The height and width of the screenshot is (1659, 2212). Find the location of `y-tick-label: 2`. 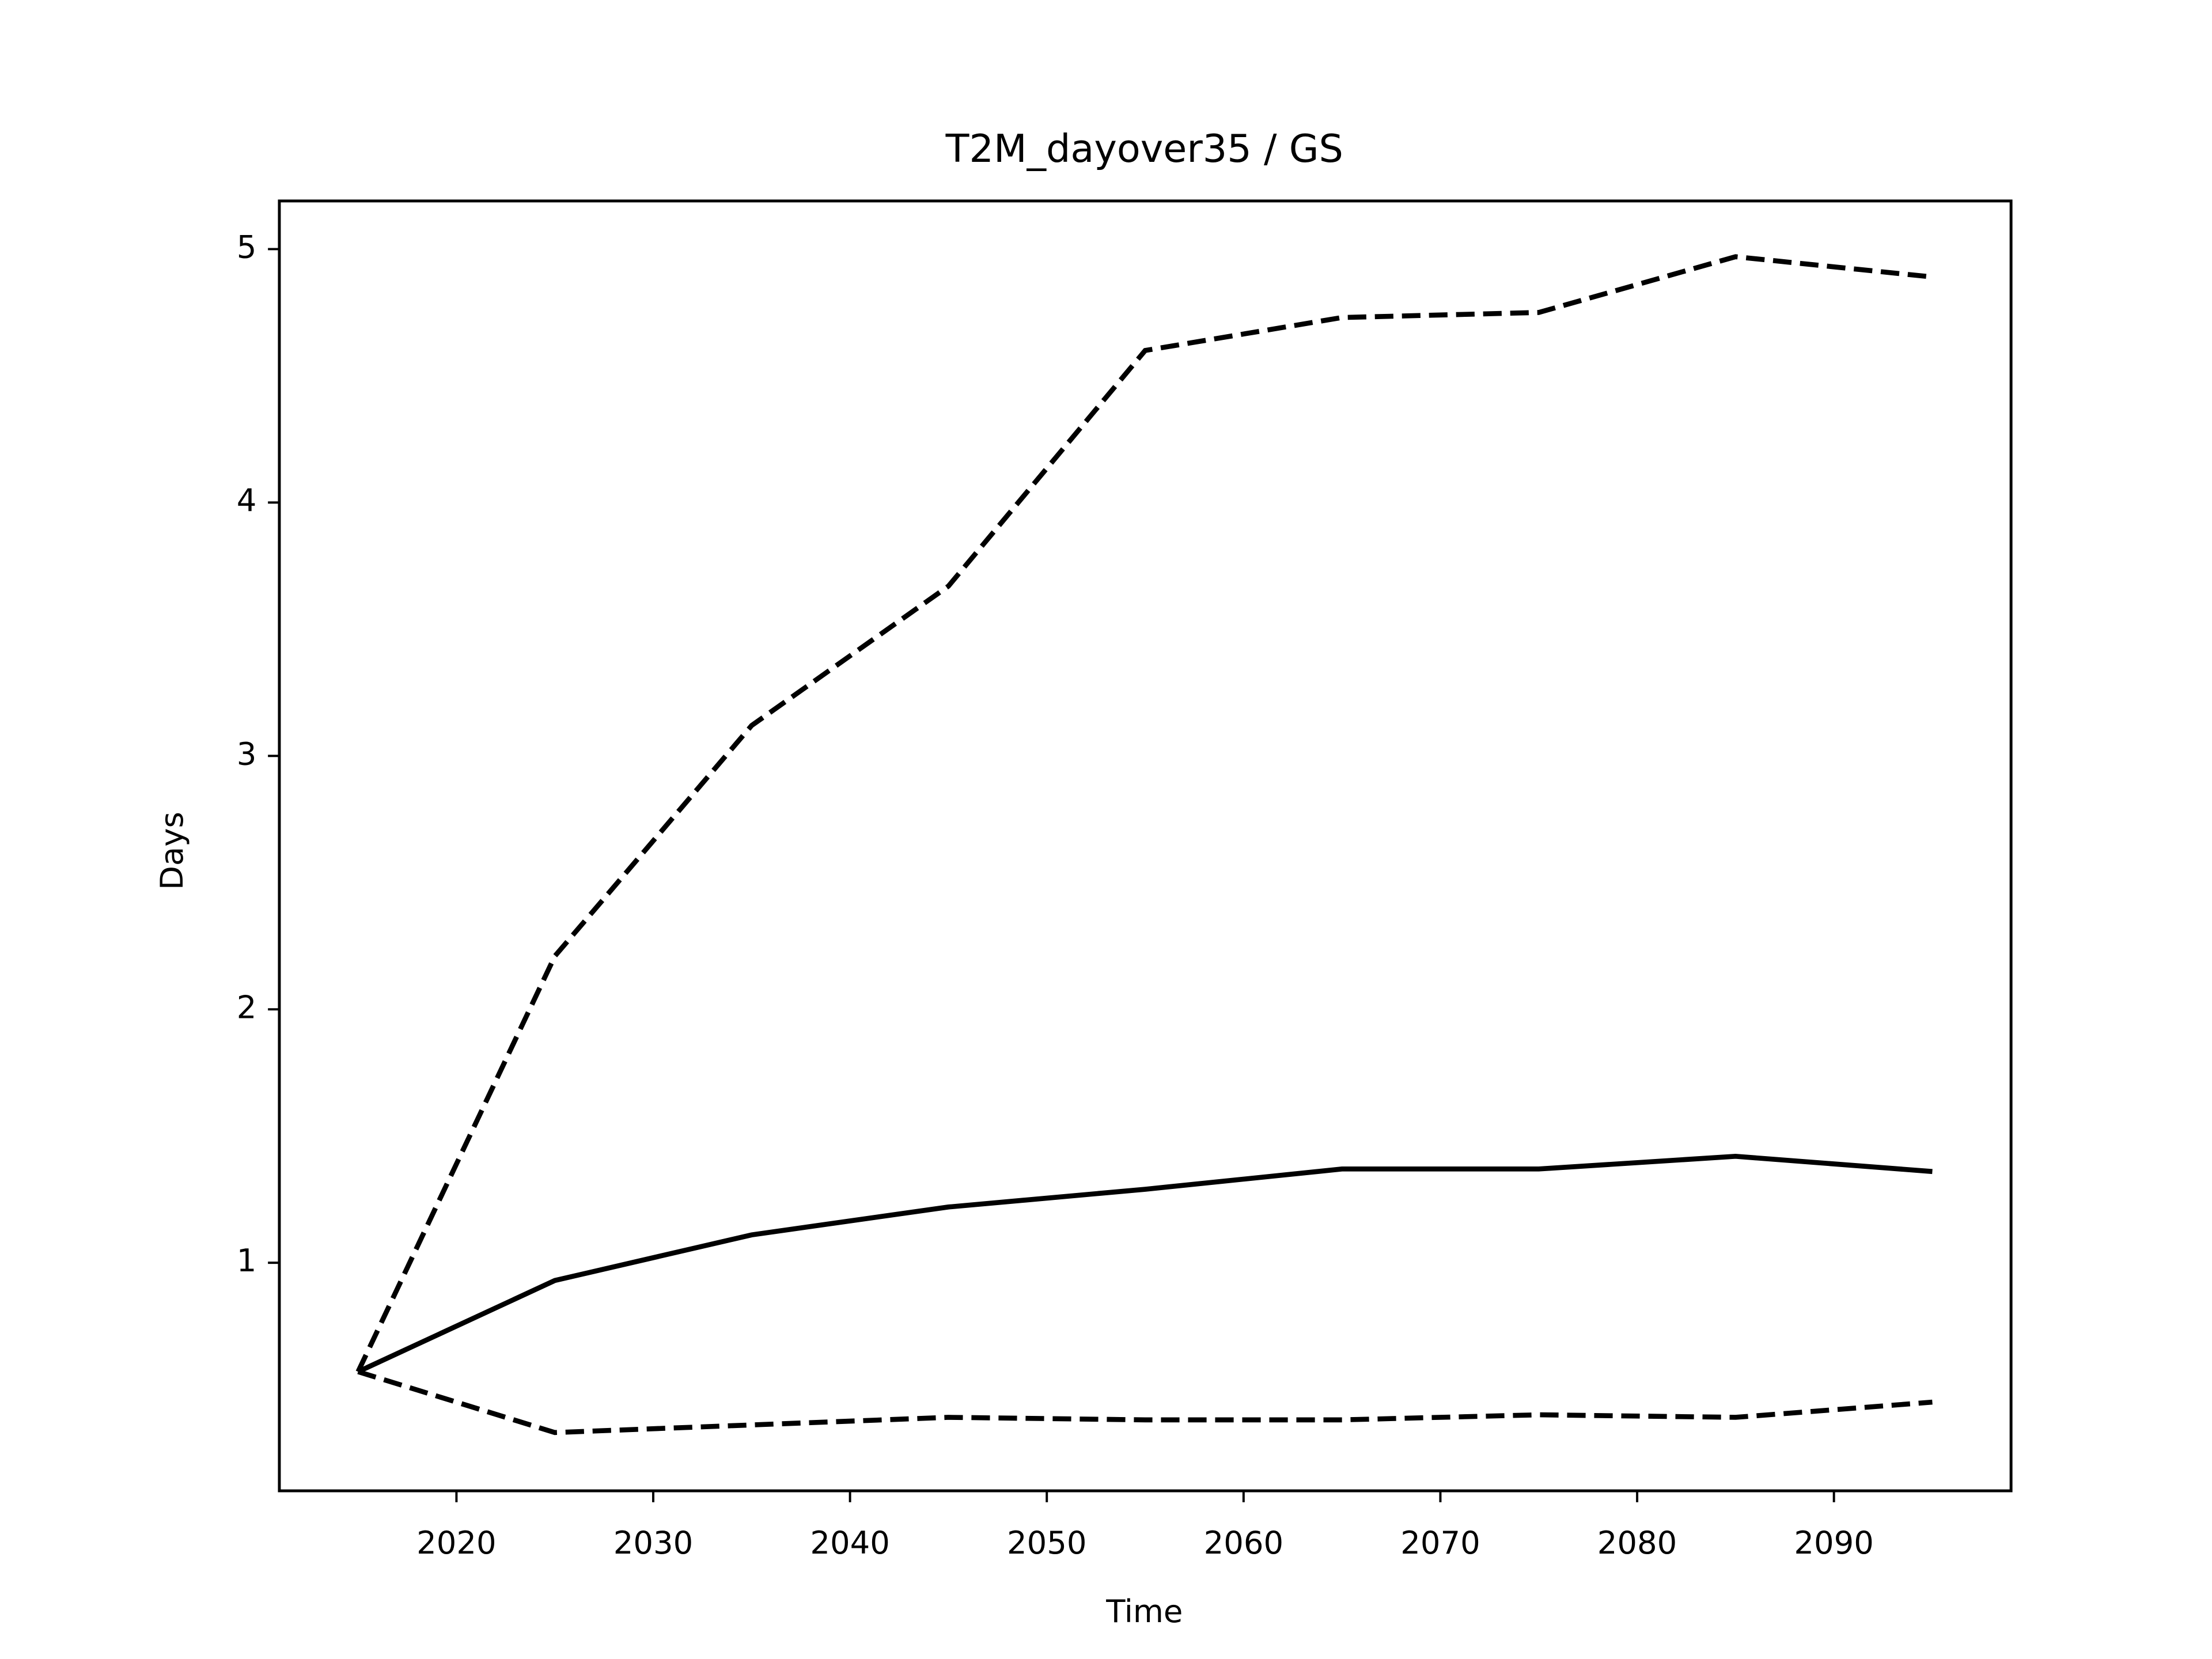

y-tick-label: 2 is located at coordinates (247, 1006).